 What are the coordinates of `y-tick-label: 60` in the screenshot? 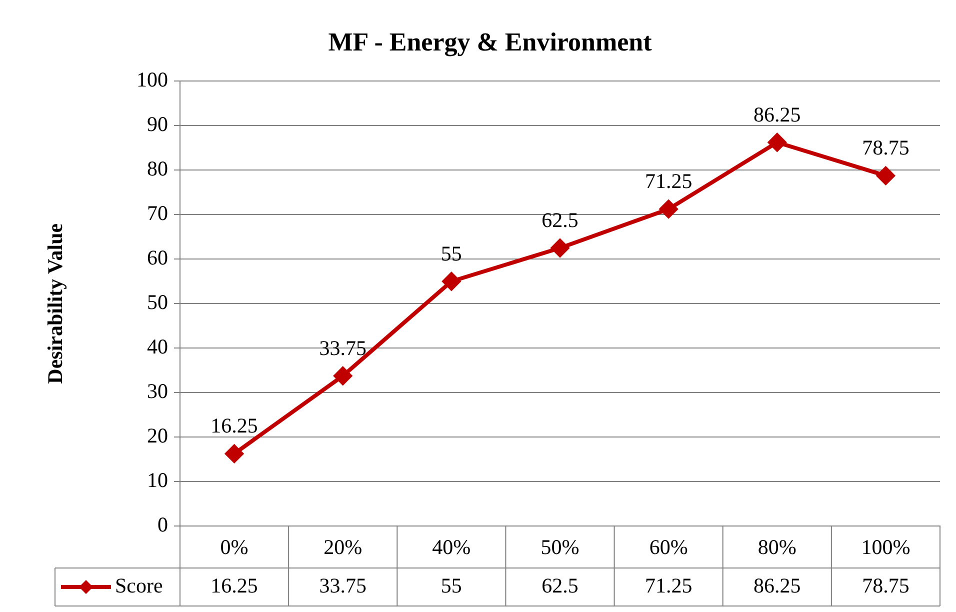 It's located at (157, 258).